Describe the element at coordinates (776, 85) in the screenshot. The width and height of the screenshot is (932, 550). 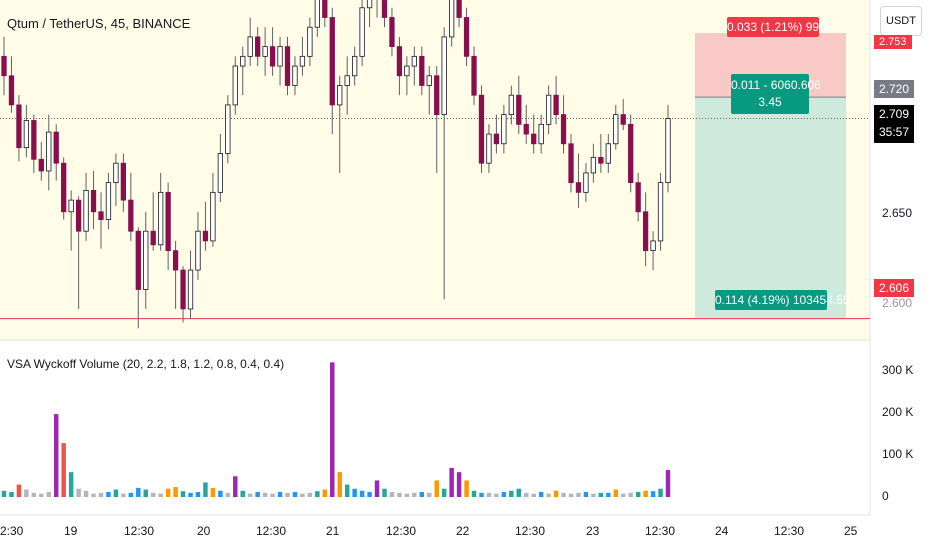
I see `entry-label-line1: 0.011 - 6060.606` at that location.